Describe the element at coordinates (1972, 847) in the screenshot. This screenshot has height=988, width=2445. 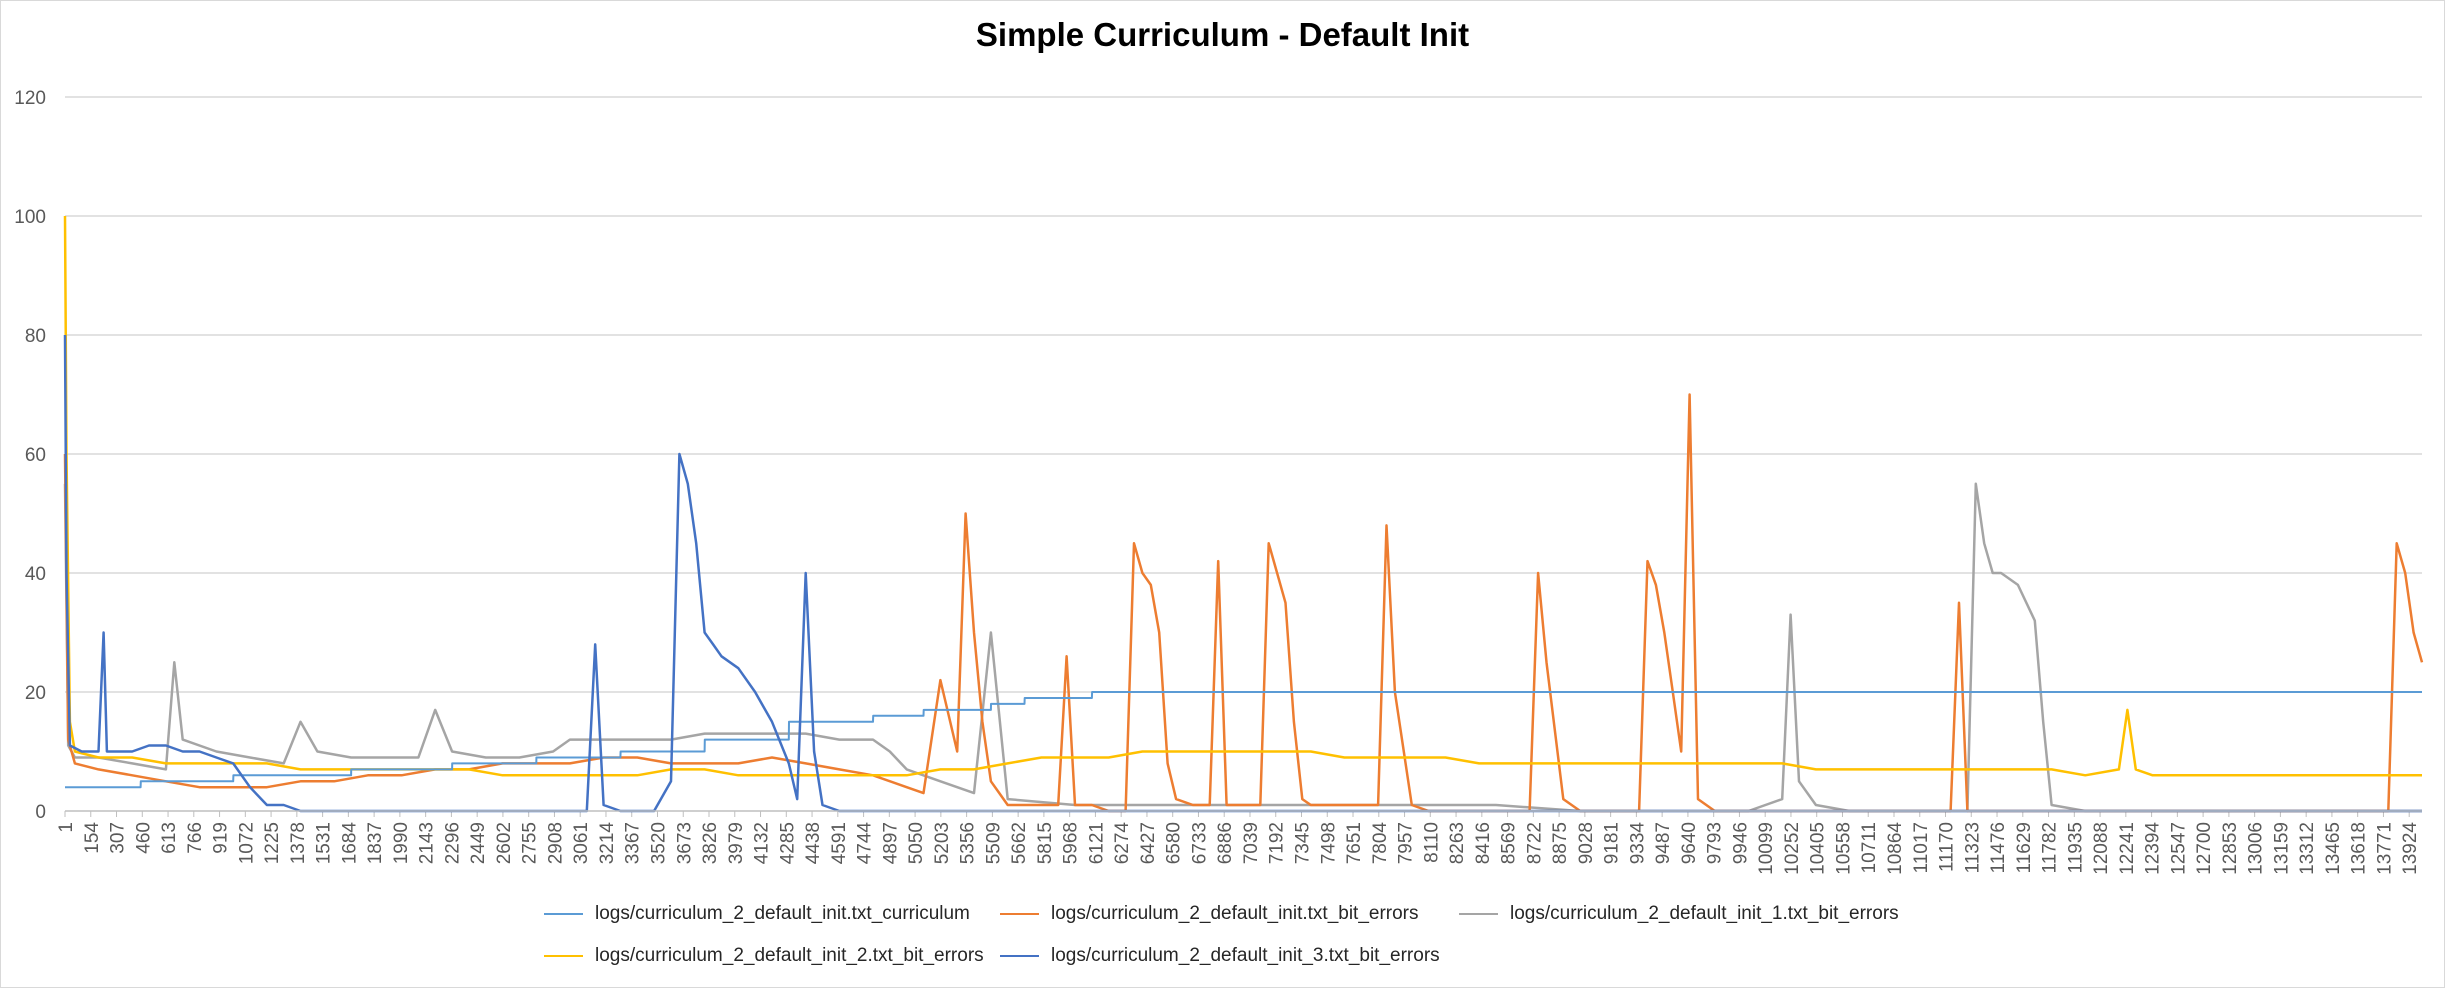
I see `x-tick-label: 11323` at that location.